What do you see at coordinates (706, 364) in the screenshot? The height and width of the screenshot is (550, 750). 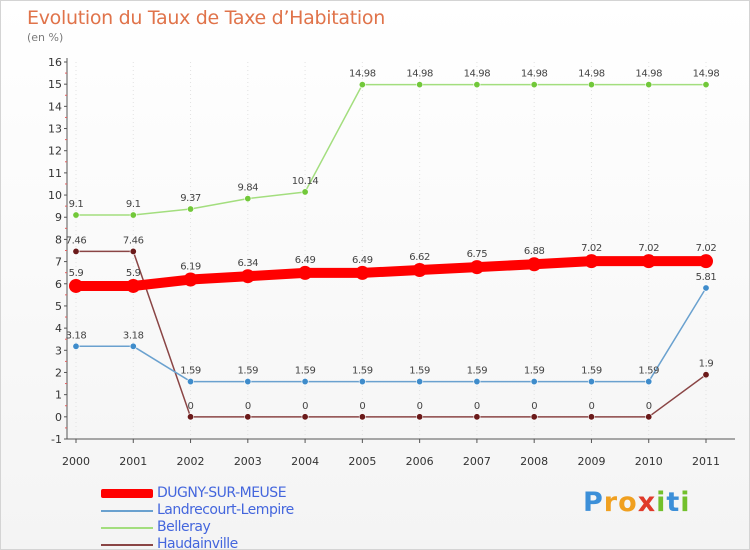 I see `data-label: 1.9` at bounding box center [706, 364].